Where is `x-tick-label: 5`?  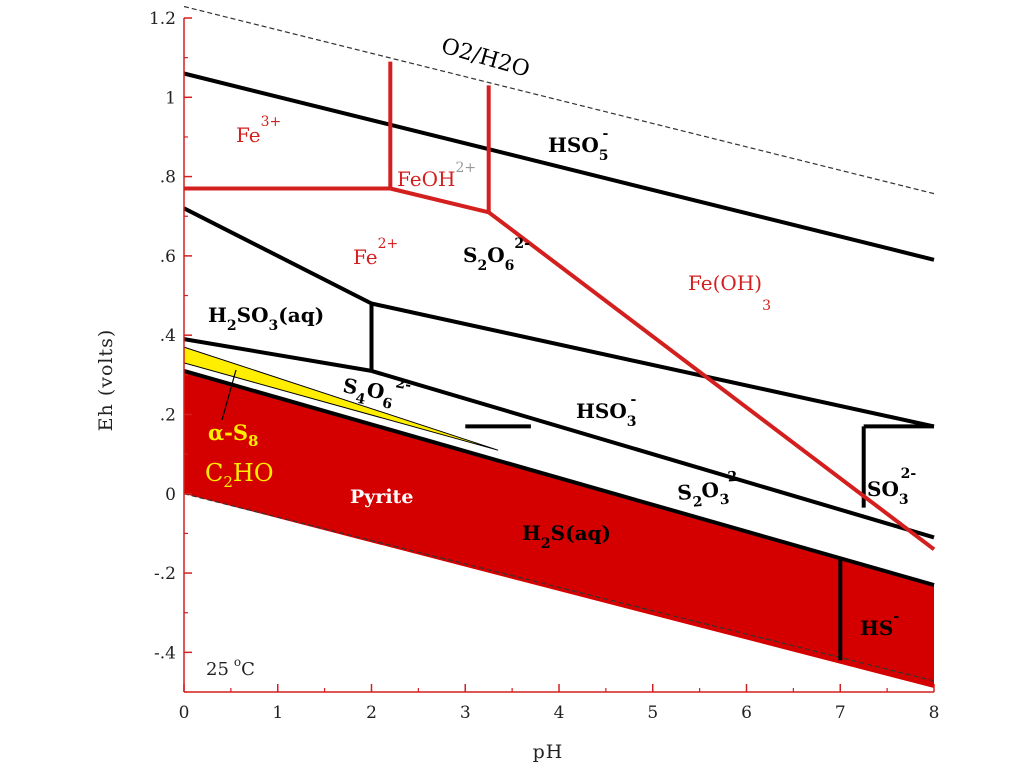 x-tick-label: 5 is located at coordinates (652, 713).